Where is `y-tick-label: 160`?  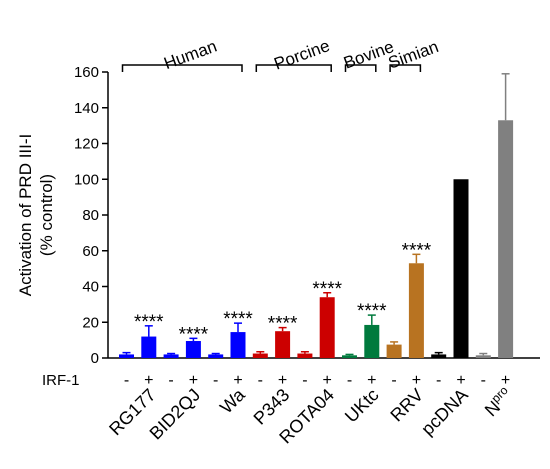 y-tick-label: 160 is located at coordinates (86, 72).